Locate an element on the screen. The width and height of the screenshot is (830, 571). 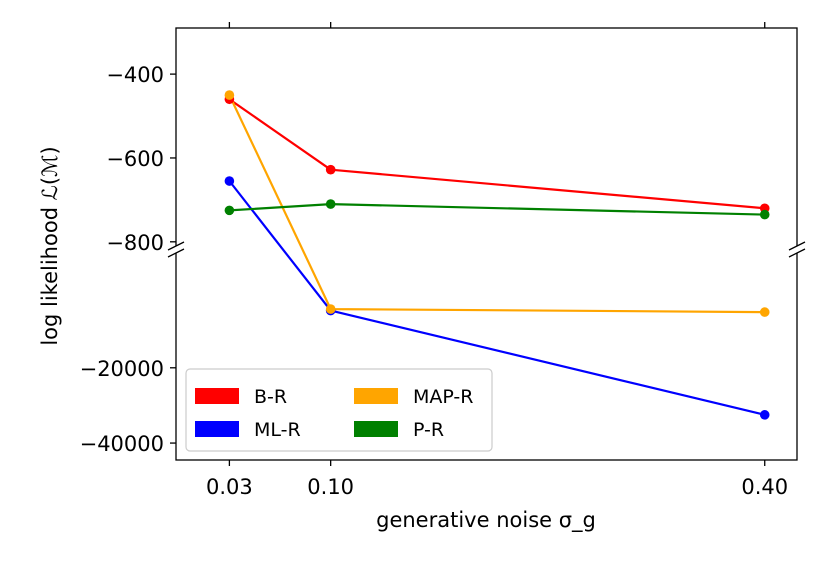
y-tick-label: −400 is located at coordinates (135, 75).